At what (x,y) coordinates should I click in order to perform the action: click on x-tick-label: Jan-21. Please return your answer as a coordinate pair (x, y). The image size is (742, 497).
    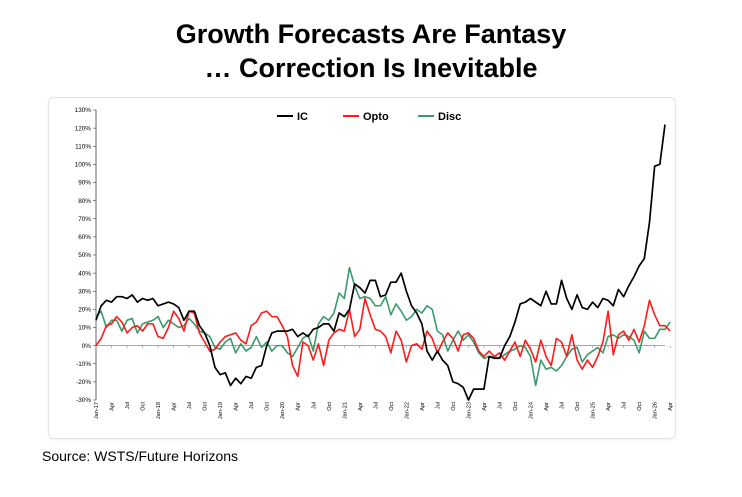
    Looking at the image, I should click on (345, 410).